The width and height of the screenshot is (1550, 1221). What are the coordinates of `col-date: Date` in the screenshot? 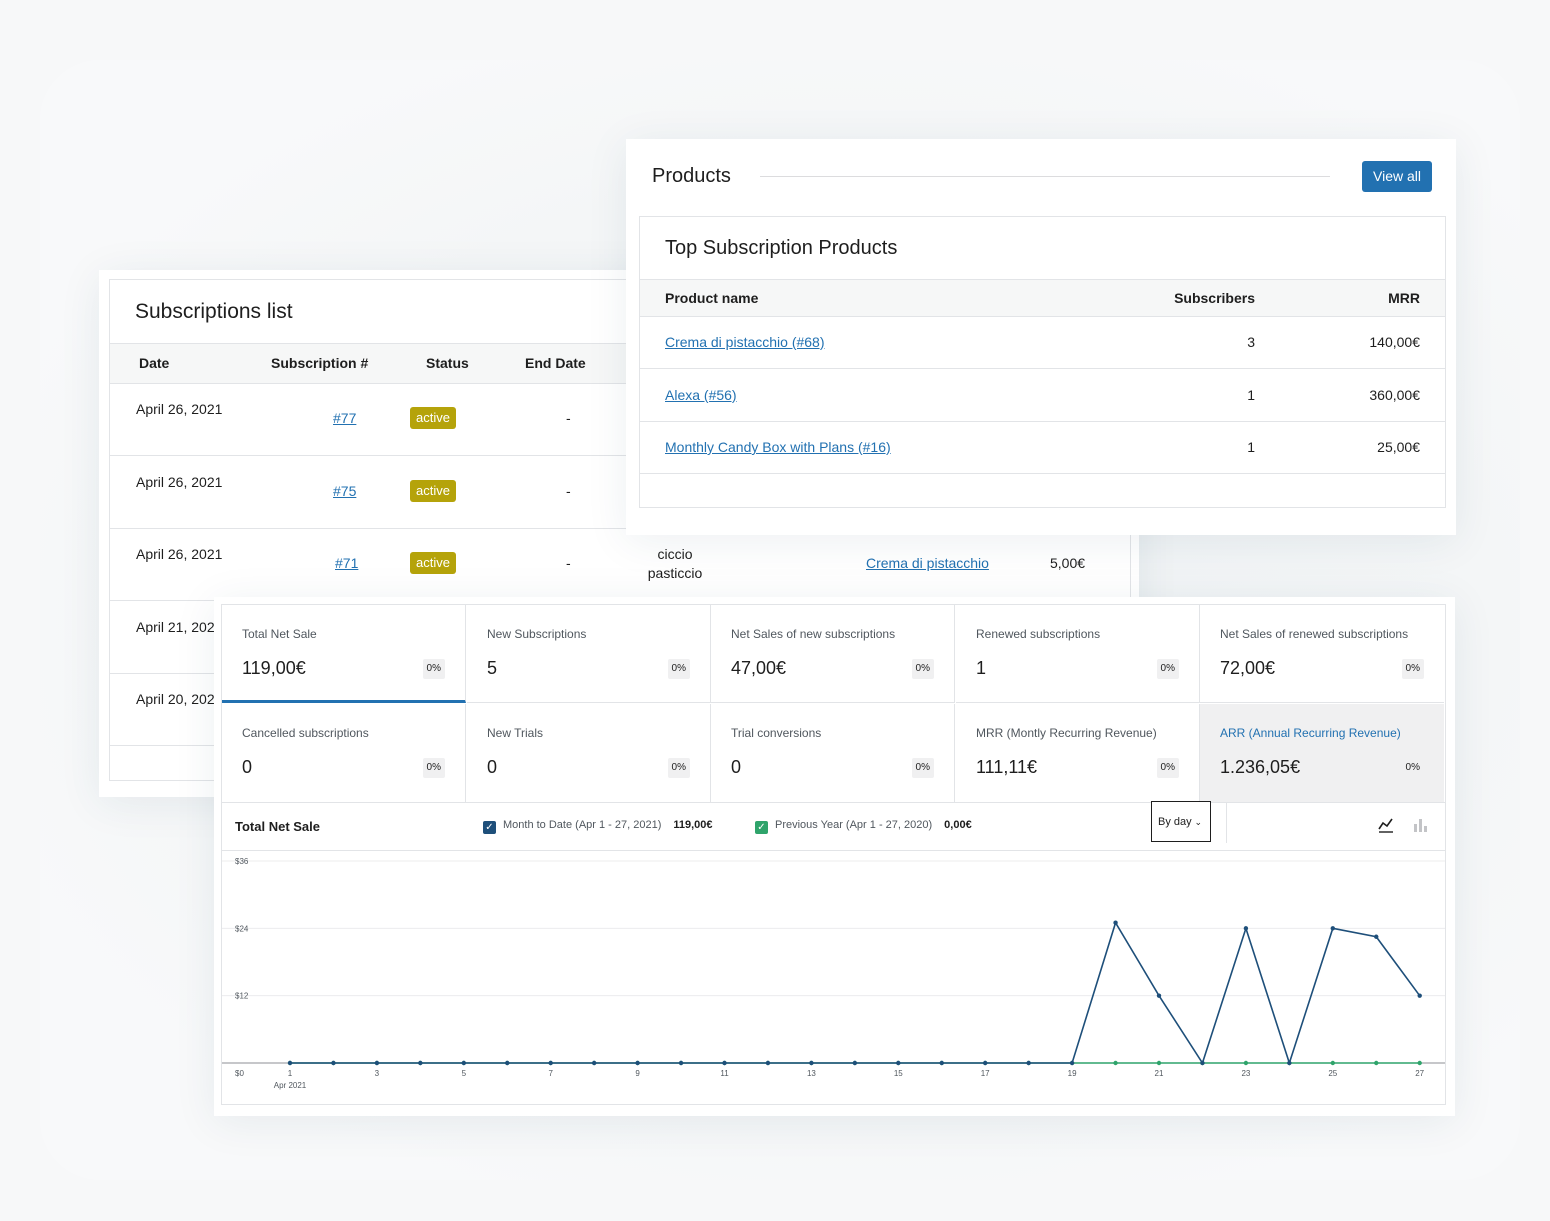 It's located at (154, 363).